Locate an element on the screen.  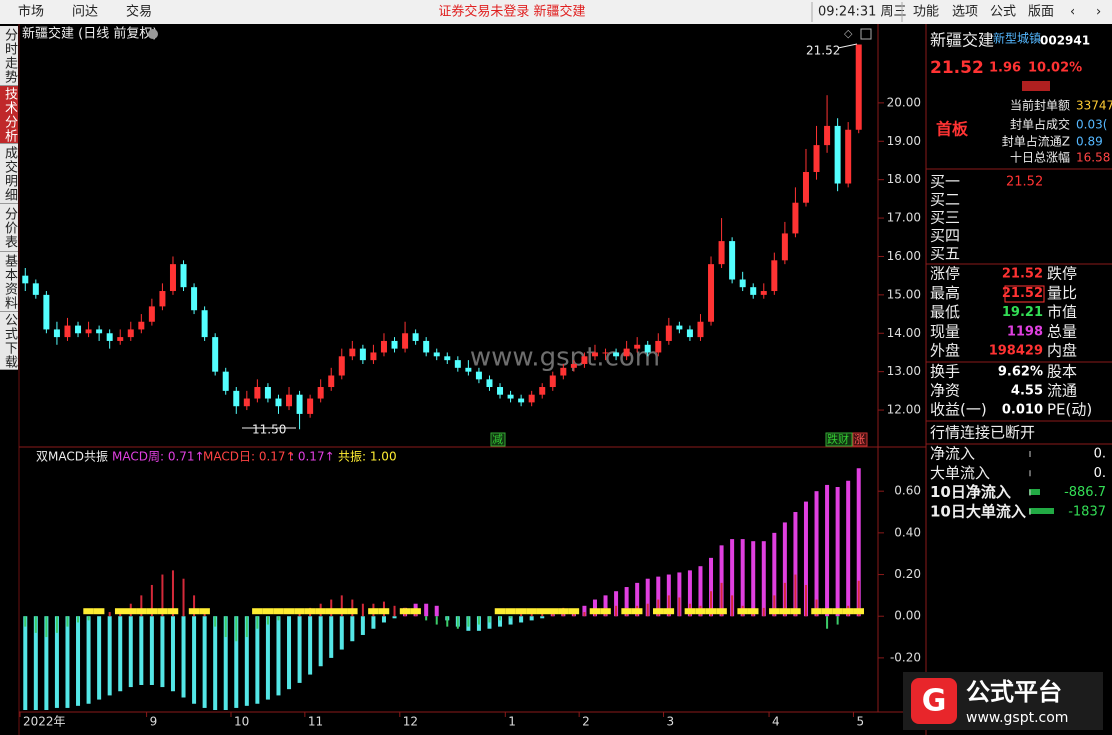
signal: 减 is located at coordinates (497, 439).